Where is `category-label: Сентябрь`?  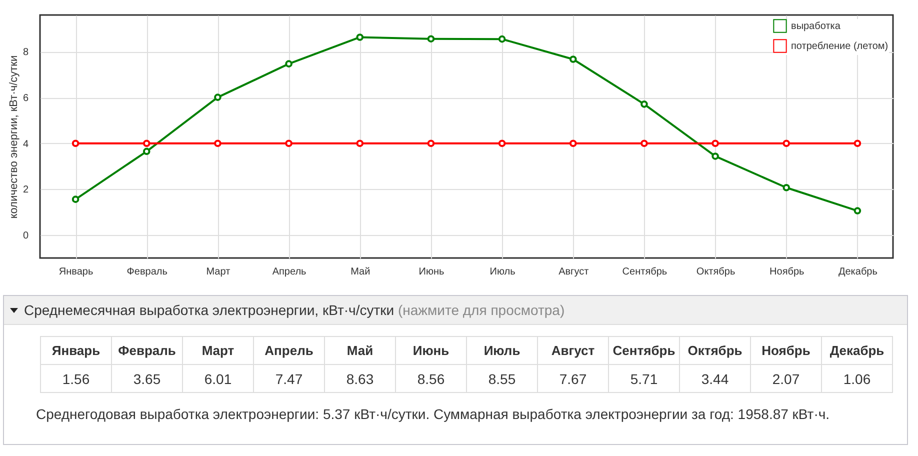 category-label: Сентябрь is located at coordinates (644, 350).